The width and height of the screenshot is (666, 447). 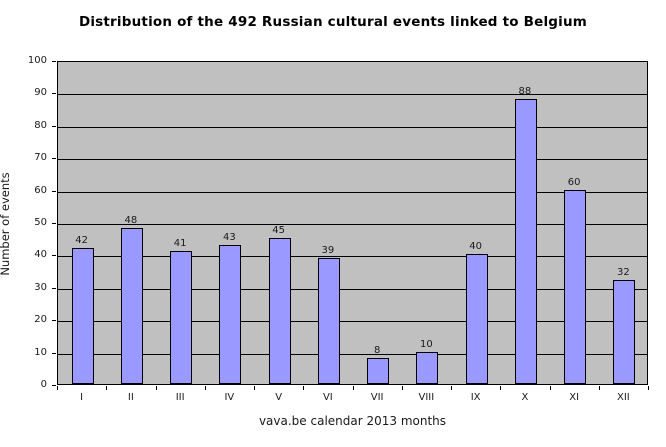 I want to click on bar-VIII, so click(x=427, y=367).